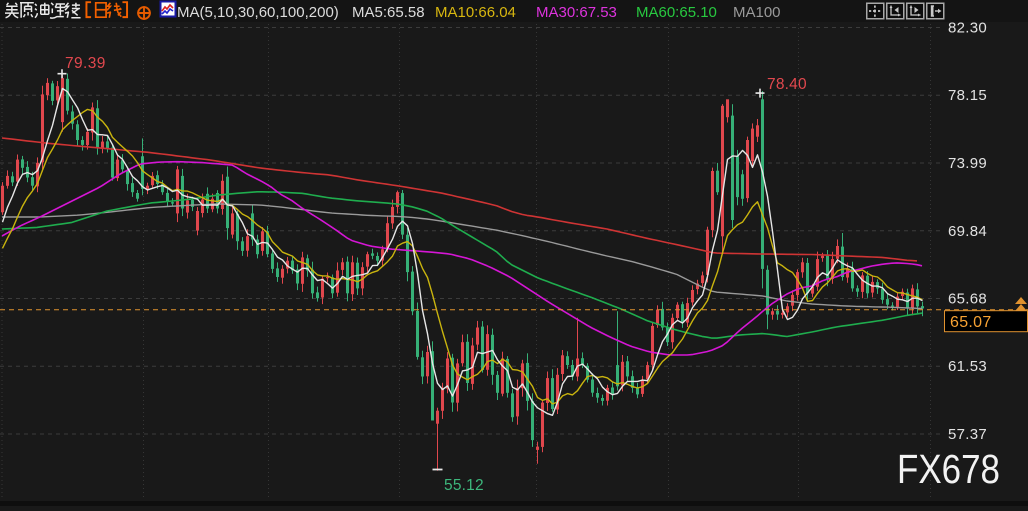  What do you see at coordinates (576, 12) in the screenshot?
I see `svg-text: MA30:67.53` at bounding box center [576, 12].